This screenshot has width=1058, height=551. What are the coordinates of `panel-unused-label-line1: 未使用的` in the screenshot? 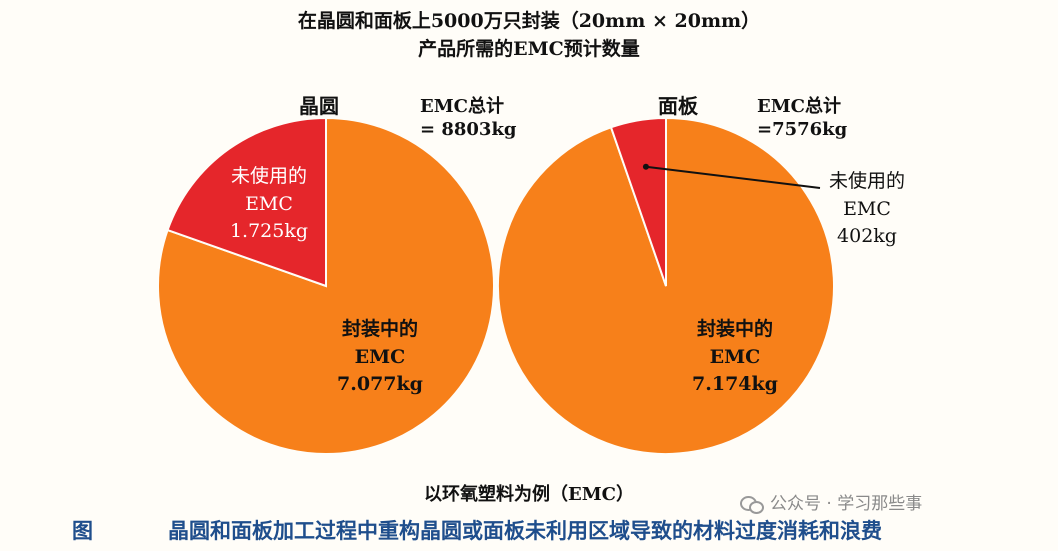 It's located at (866, 181).